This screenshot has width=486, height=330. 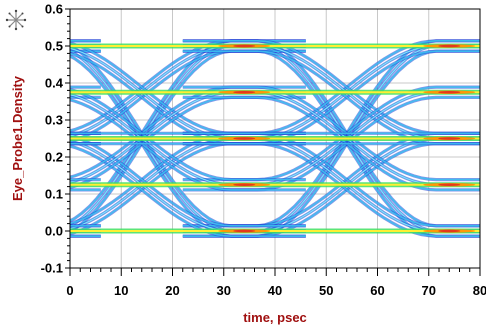 I want to click on y-tick-label: 0.4, so click(x=54, y=83).